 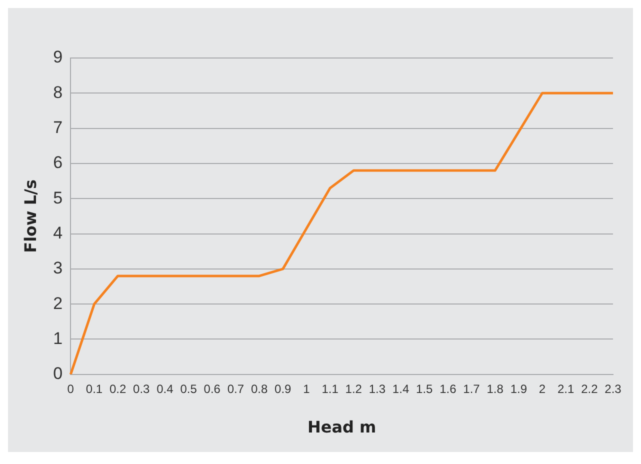 What do you see at coordinates (58, 127) in the screenshot?
I see `y-tick-label: 7` at bounding box center [58, 127].